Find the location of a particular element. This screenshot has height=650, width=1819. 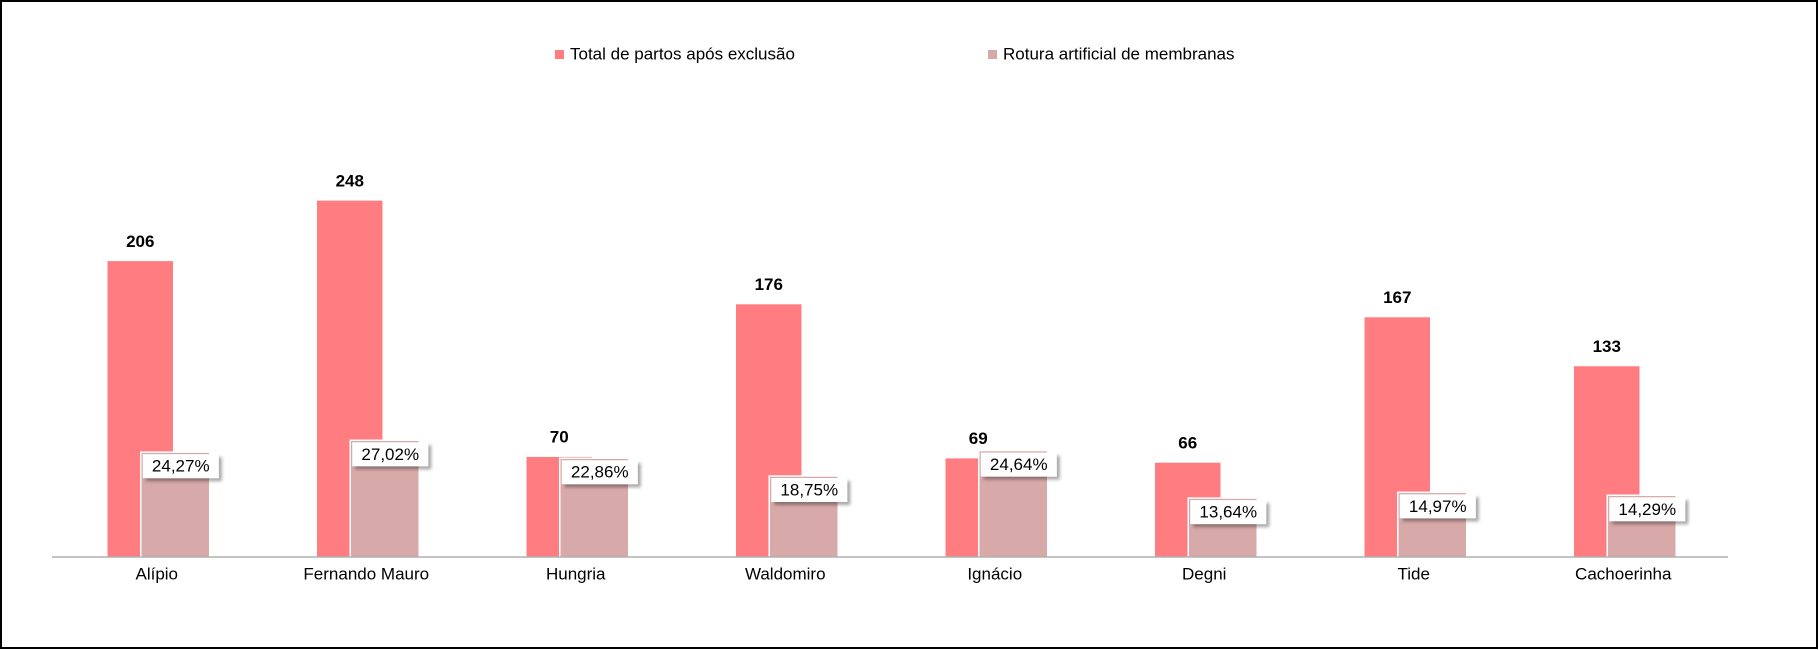

value-label: 22,86% is located at coordinates (600, 472).